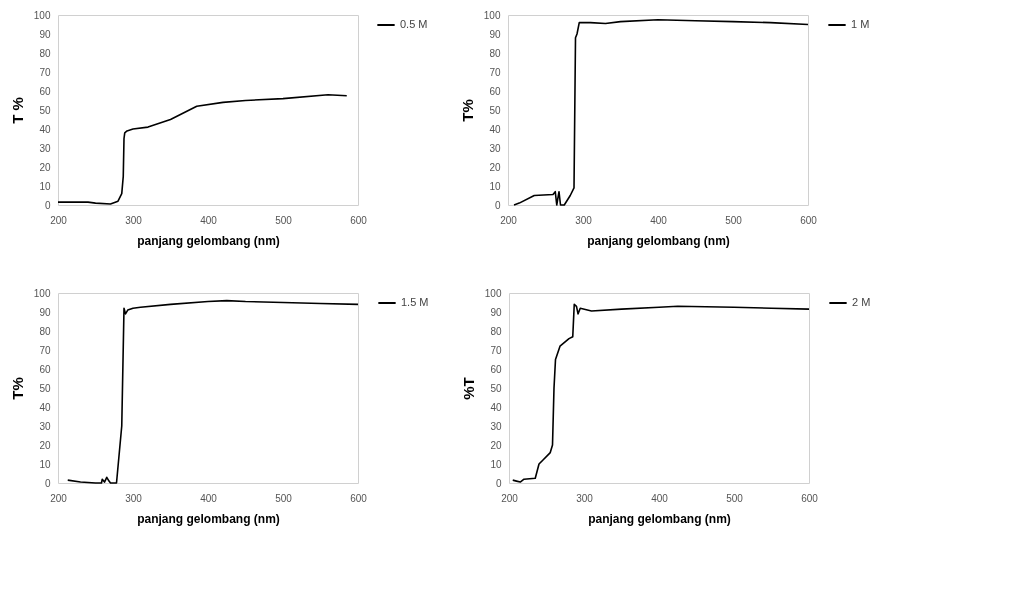 The height and width of the screenshot is (608, 1020). What do you see at coordinates (415, 302) in the screenshot?
I see `legend-label: 1.5 M` at bounding box center [415, 302].